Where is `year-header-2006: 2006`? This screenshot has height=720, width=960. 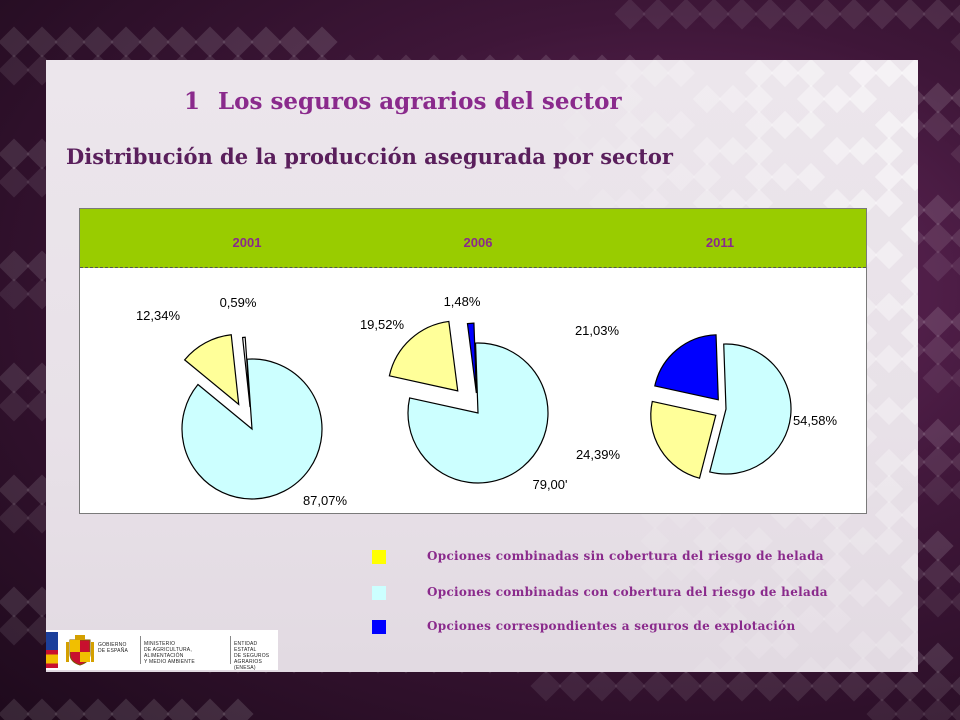
year-header-2006: 2006 is located at coordinates (478, 242).